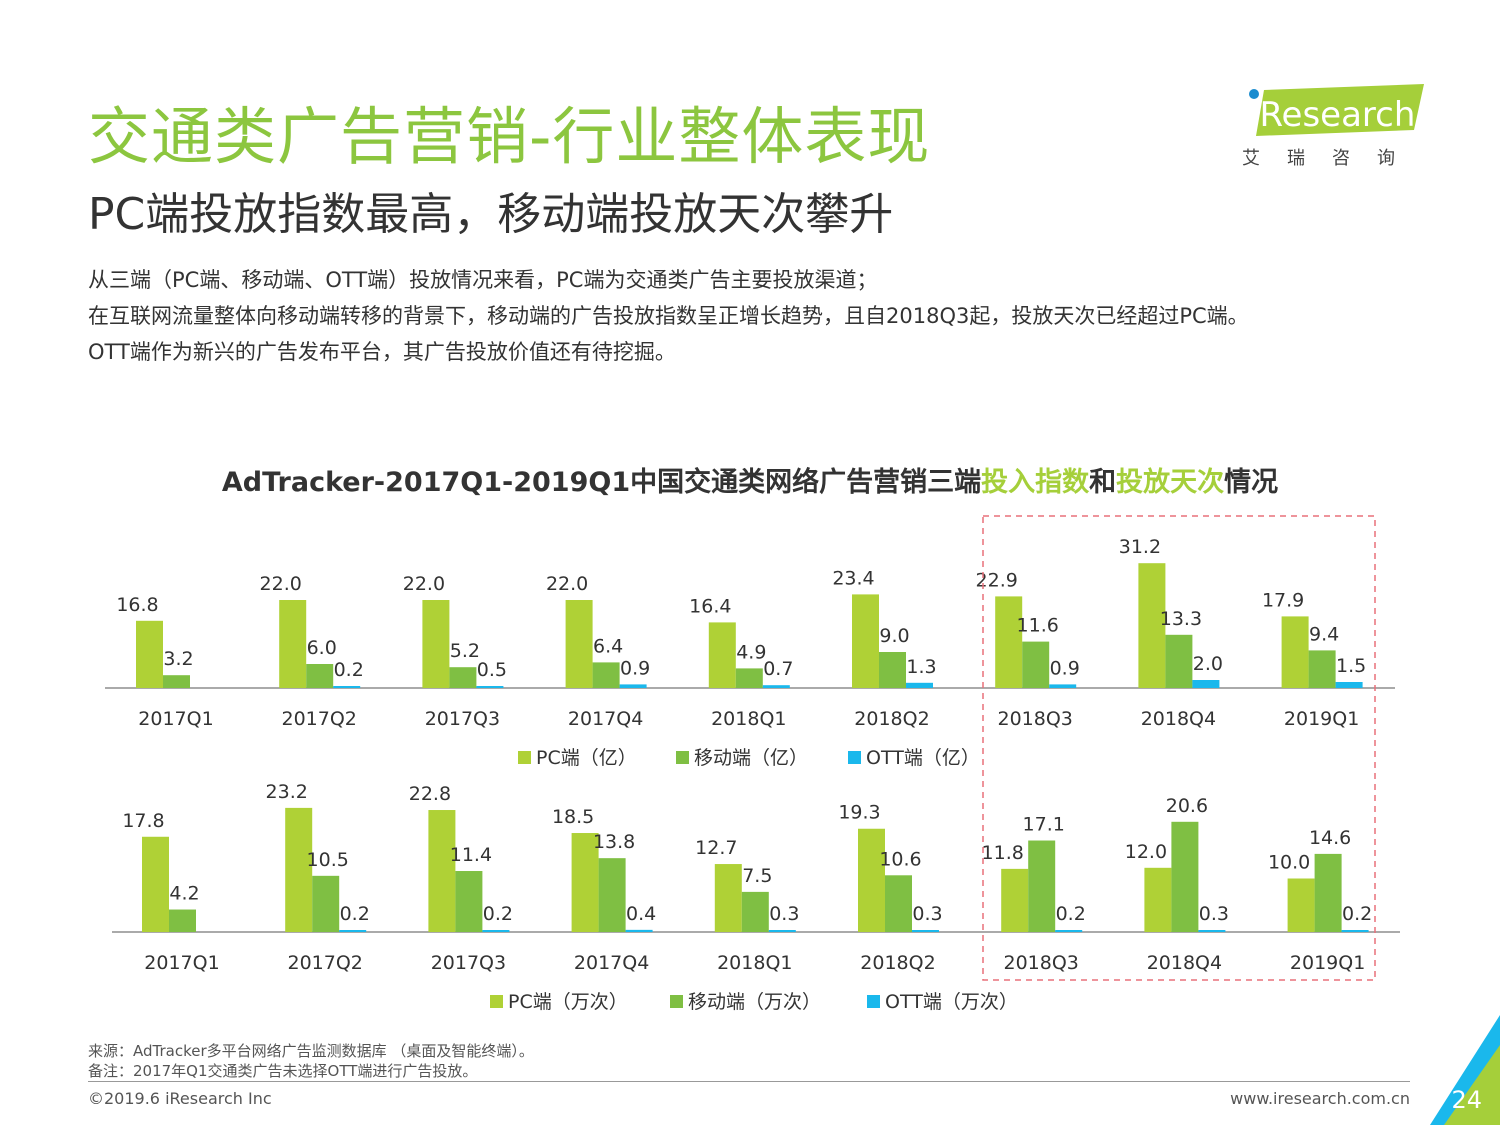 The image size is (1500, 1125). What do you see at coordinates (496, 931) in the screenshot?
I see `bar-2-s3-2017Q3` at bounding box center [496, 931].